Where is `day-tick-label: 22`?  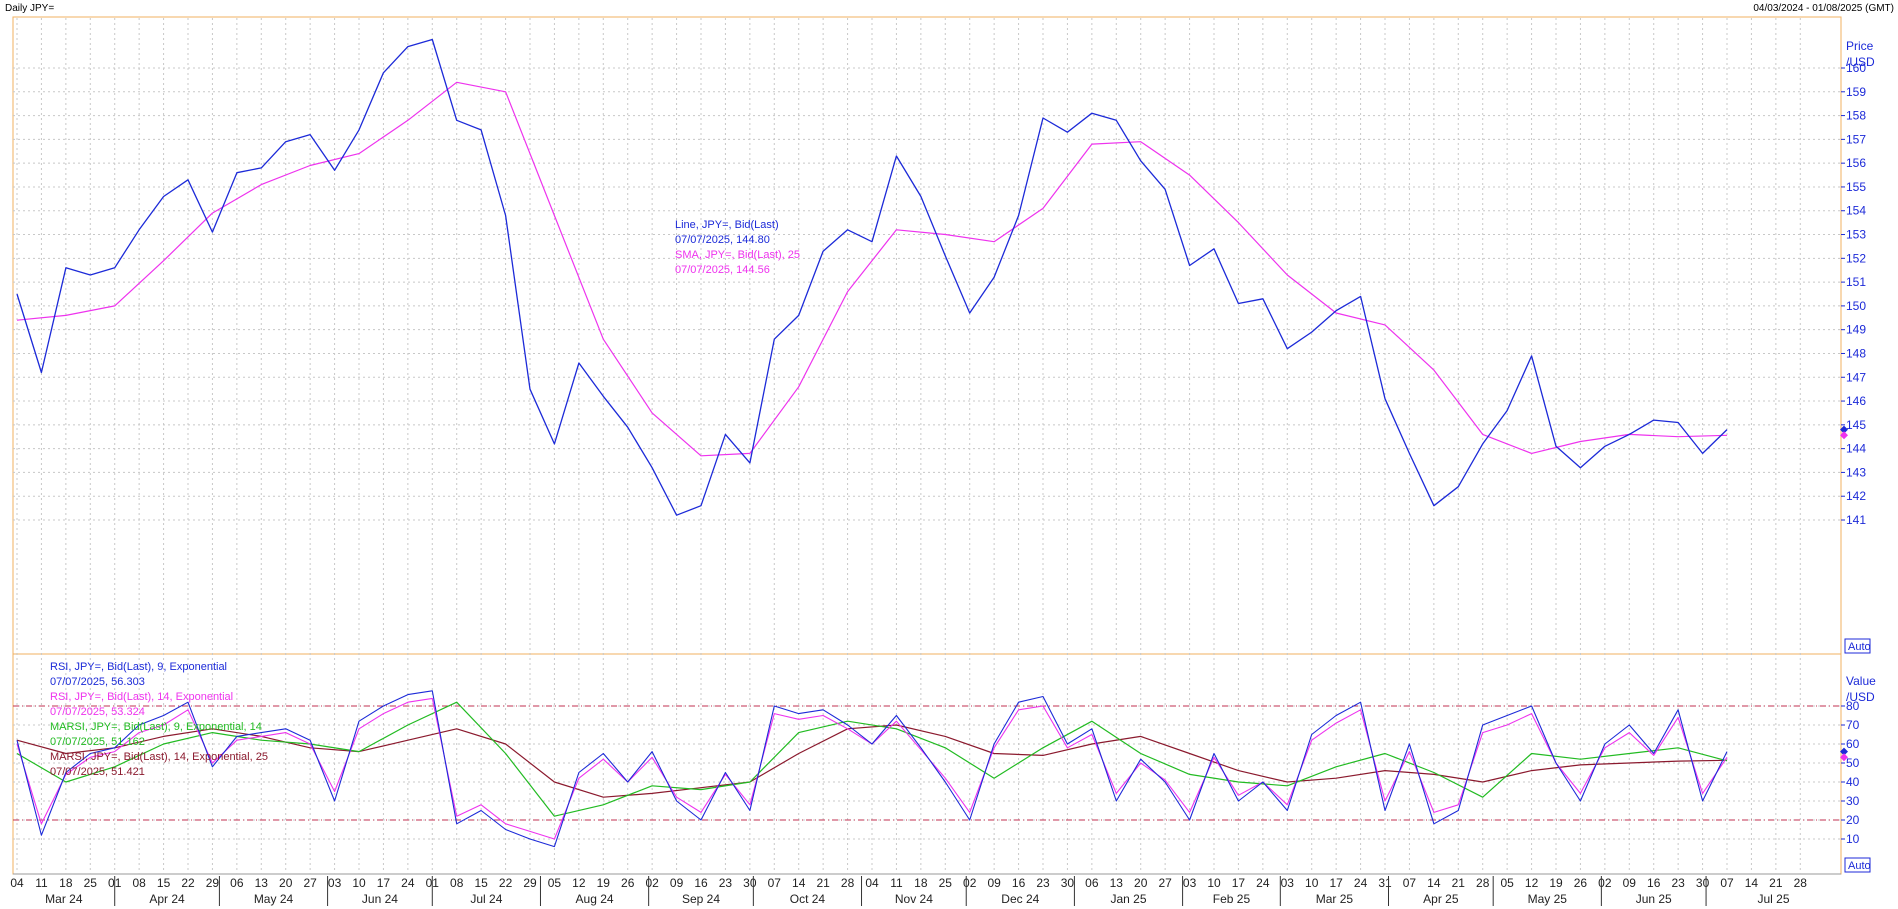
day-tick-label: 22 is located at coordinates (506, 883).